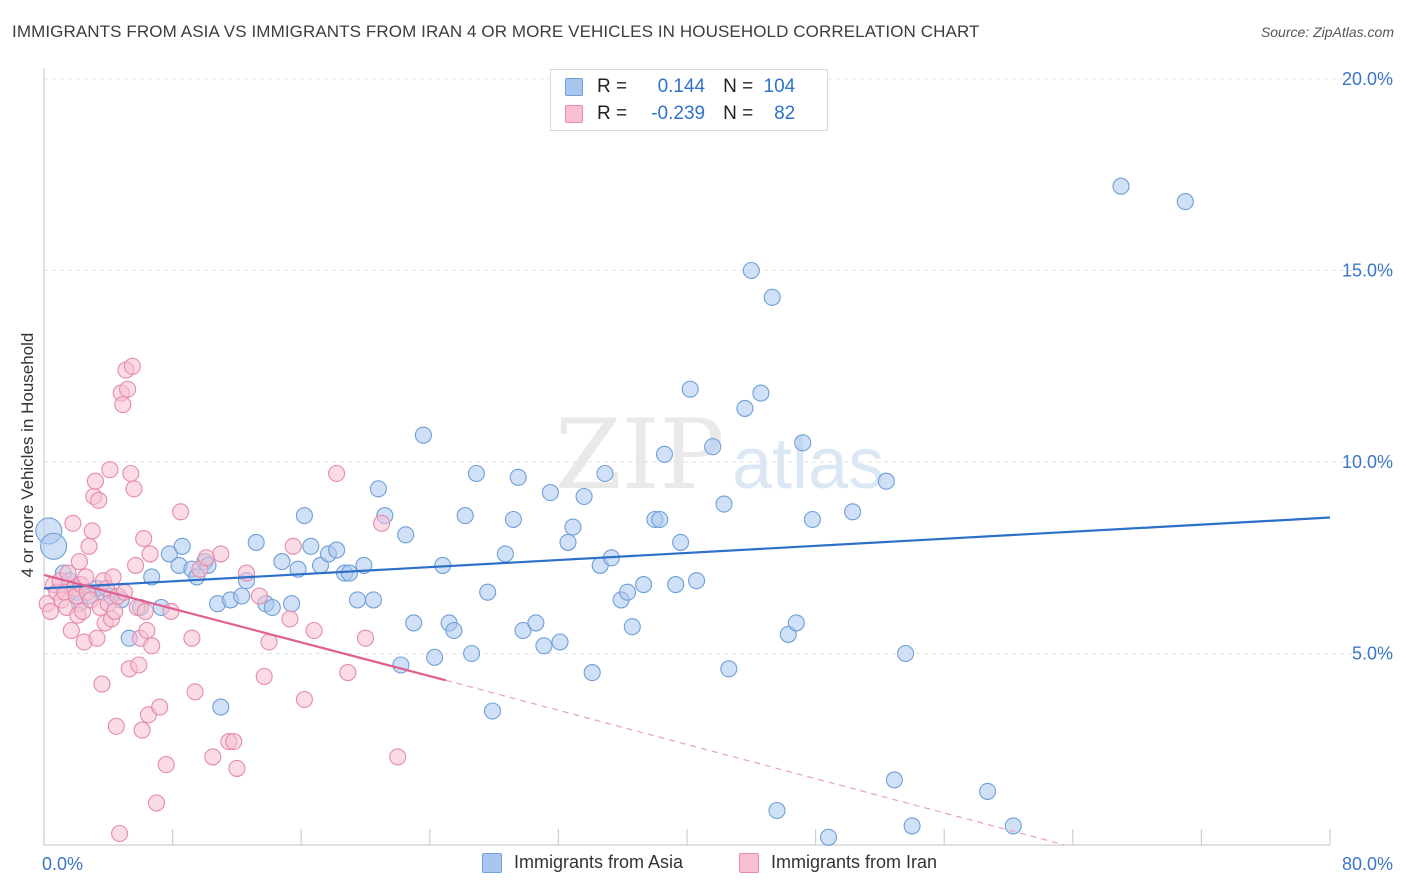 The image size is (1406, 892). I want to click on legend-row-asia: R = 0.144 N = 104, so click(680, 87).